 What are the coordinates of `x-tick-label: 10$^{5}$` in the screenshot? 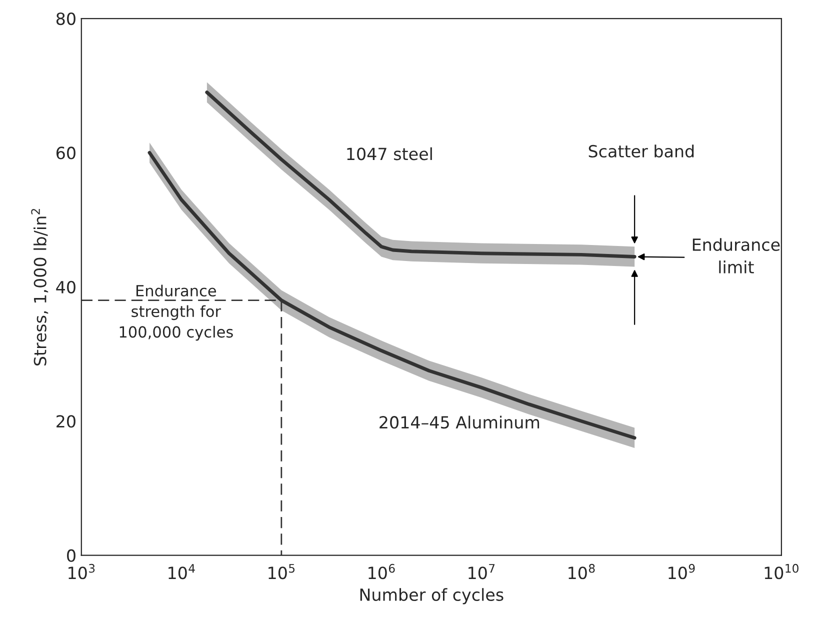 It's located at (281, 572).